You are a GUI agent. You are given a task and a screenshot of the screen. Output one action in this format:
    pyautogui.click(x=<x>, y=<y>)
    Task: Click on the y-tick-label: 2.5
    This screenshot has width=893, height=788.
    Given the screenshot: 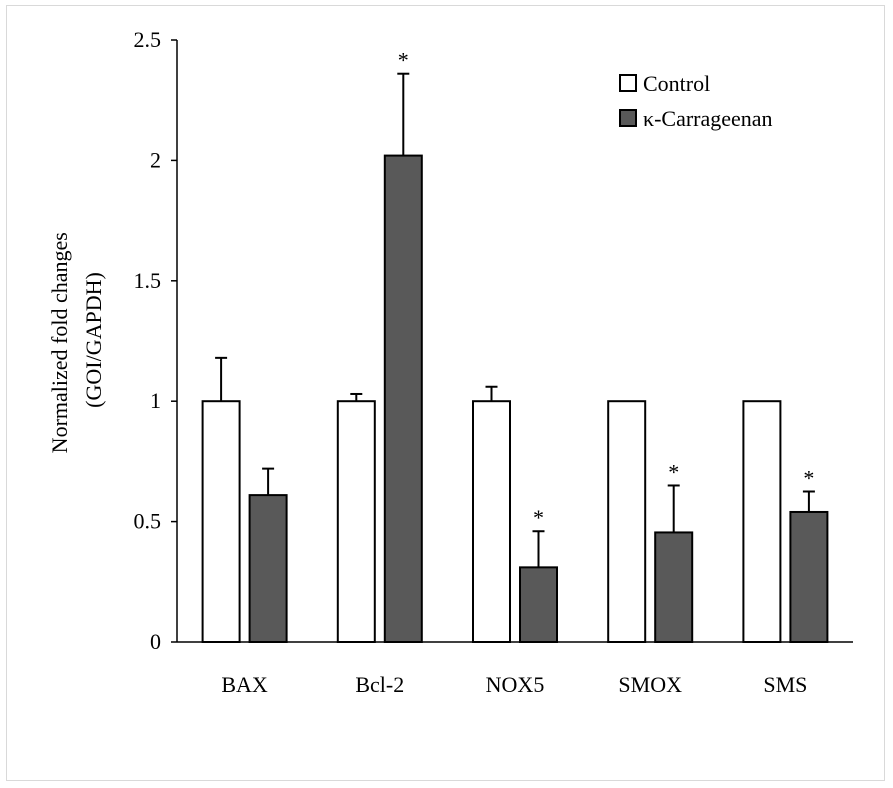 What is the action you would take?
    pyautogui.click(x=148, y=39)
    